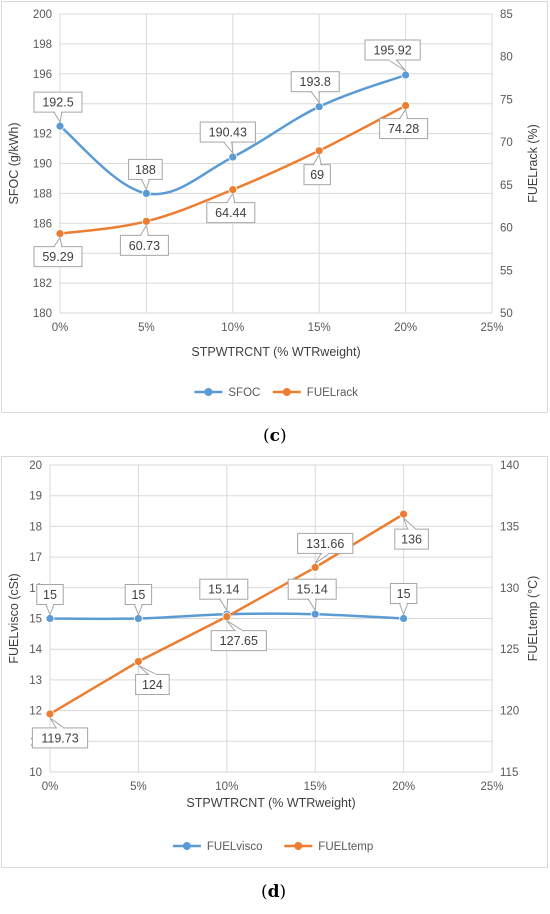  What do you see at coordinates (14, 618) in the screenshot?
I see `y-axis-title: FUELvisco (cSt)` at bounding box center [14, 618].